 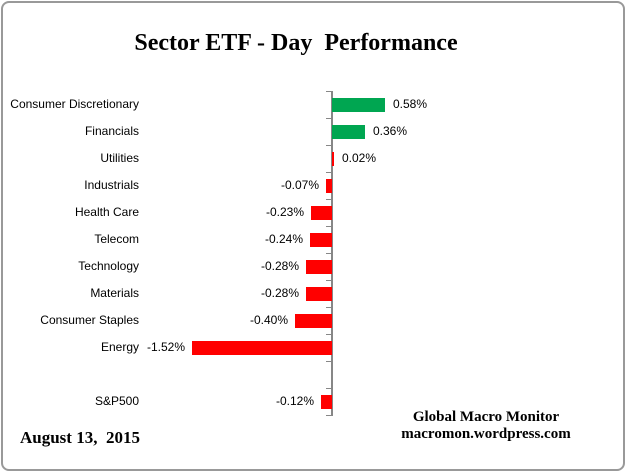 What do you see at coordinates (74, 104) in the screenshot?
I see `category-label: Consumer Discretionary` at bounding box center [74, 104].